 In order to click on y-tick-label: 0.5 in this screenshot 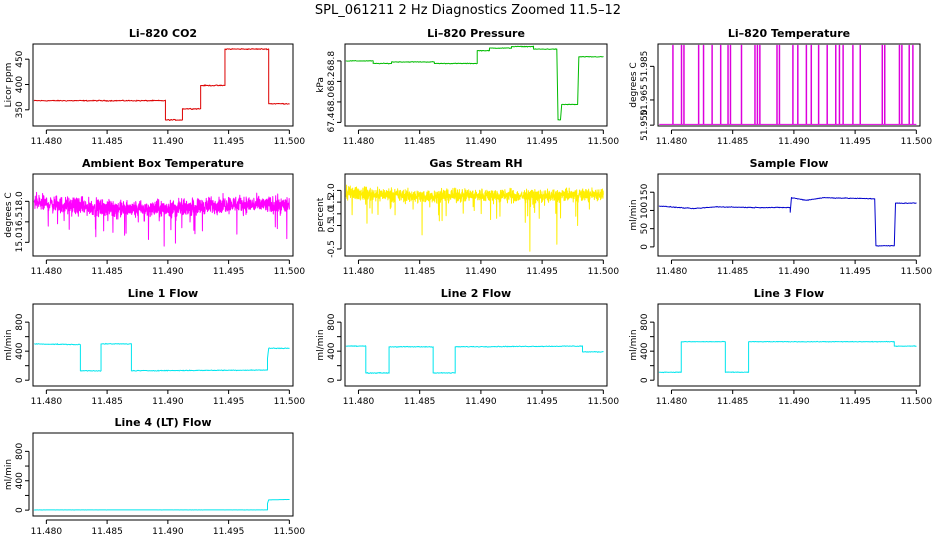, I will do `click(332, 225)`.